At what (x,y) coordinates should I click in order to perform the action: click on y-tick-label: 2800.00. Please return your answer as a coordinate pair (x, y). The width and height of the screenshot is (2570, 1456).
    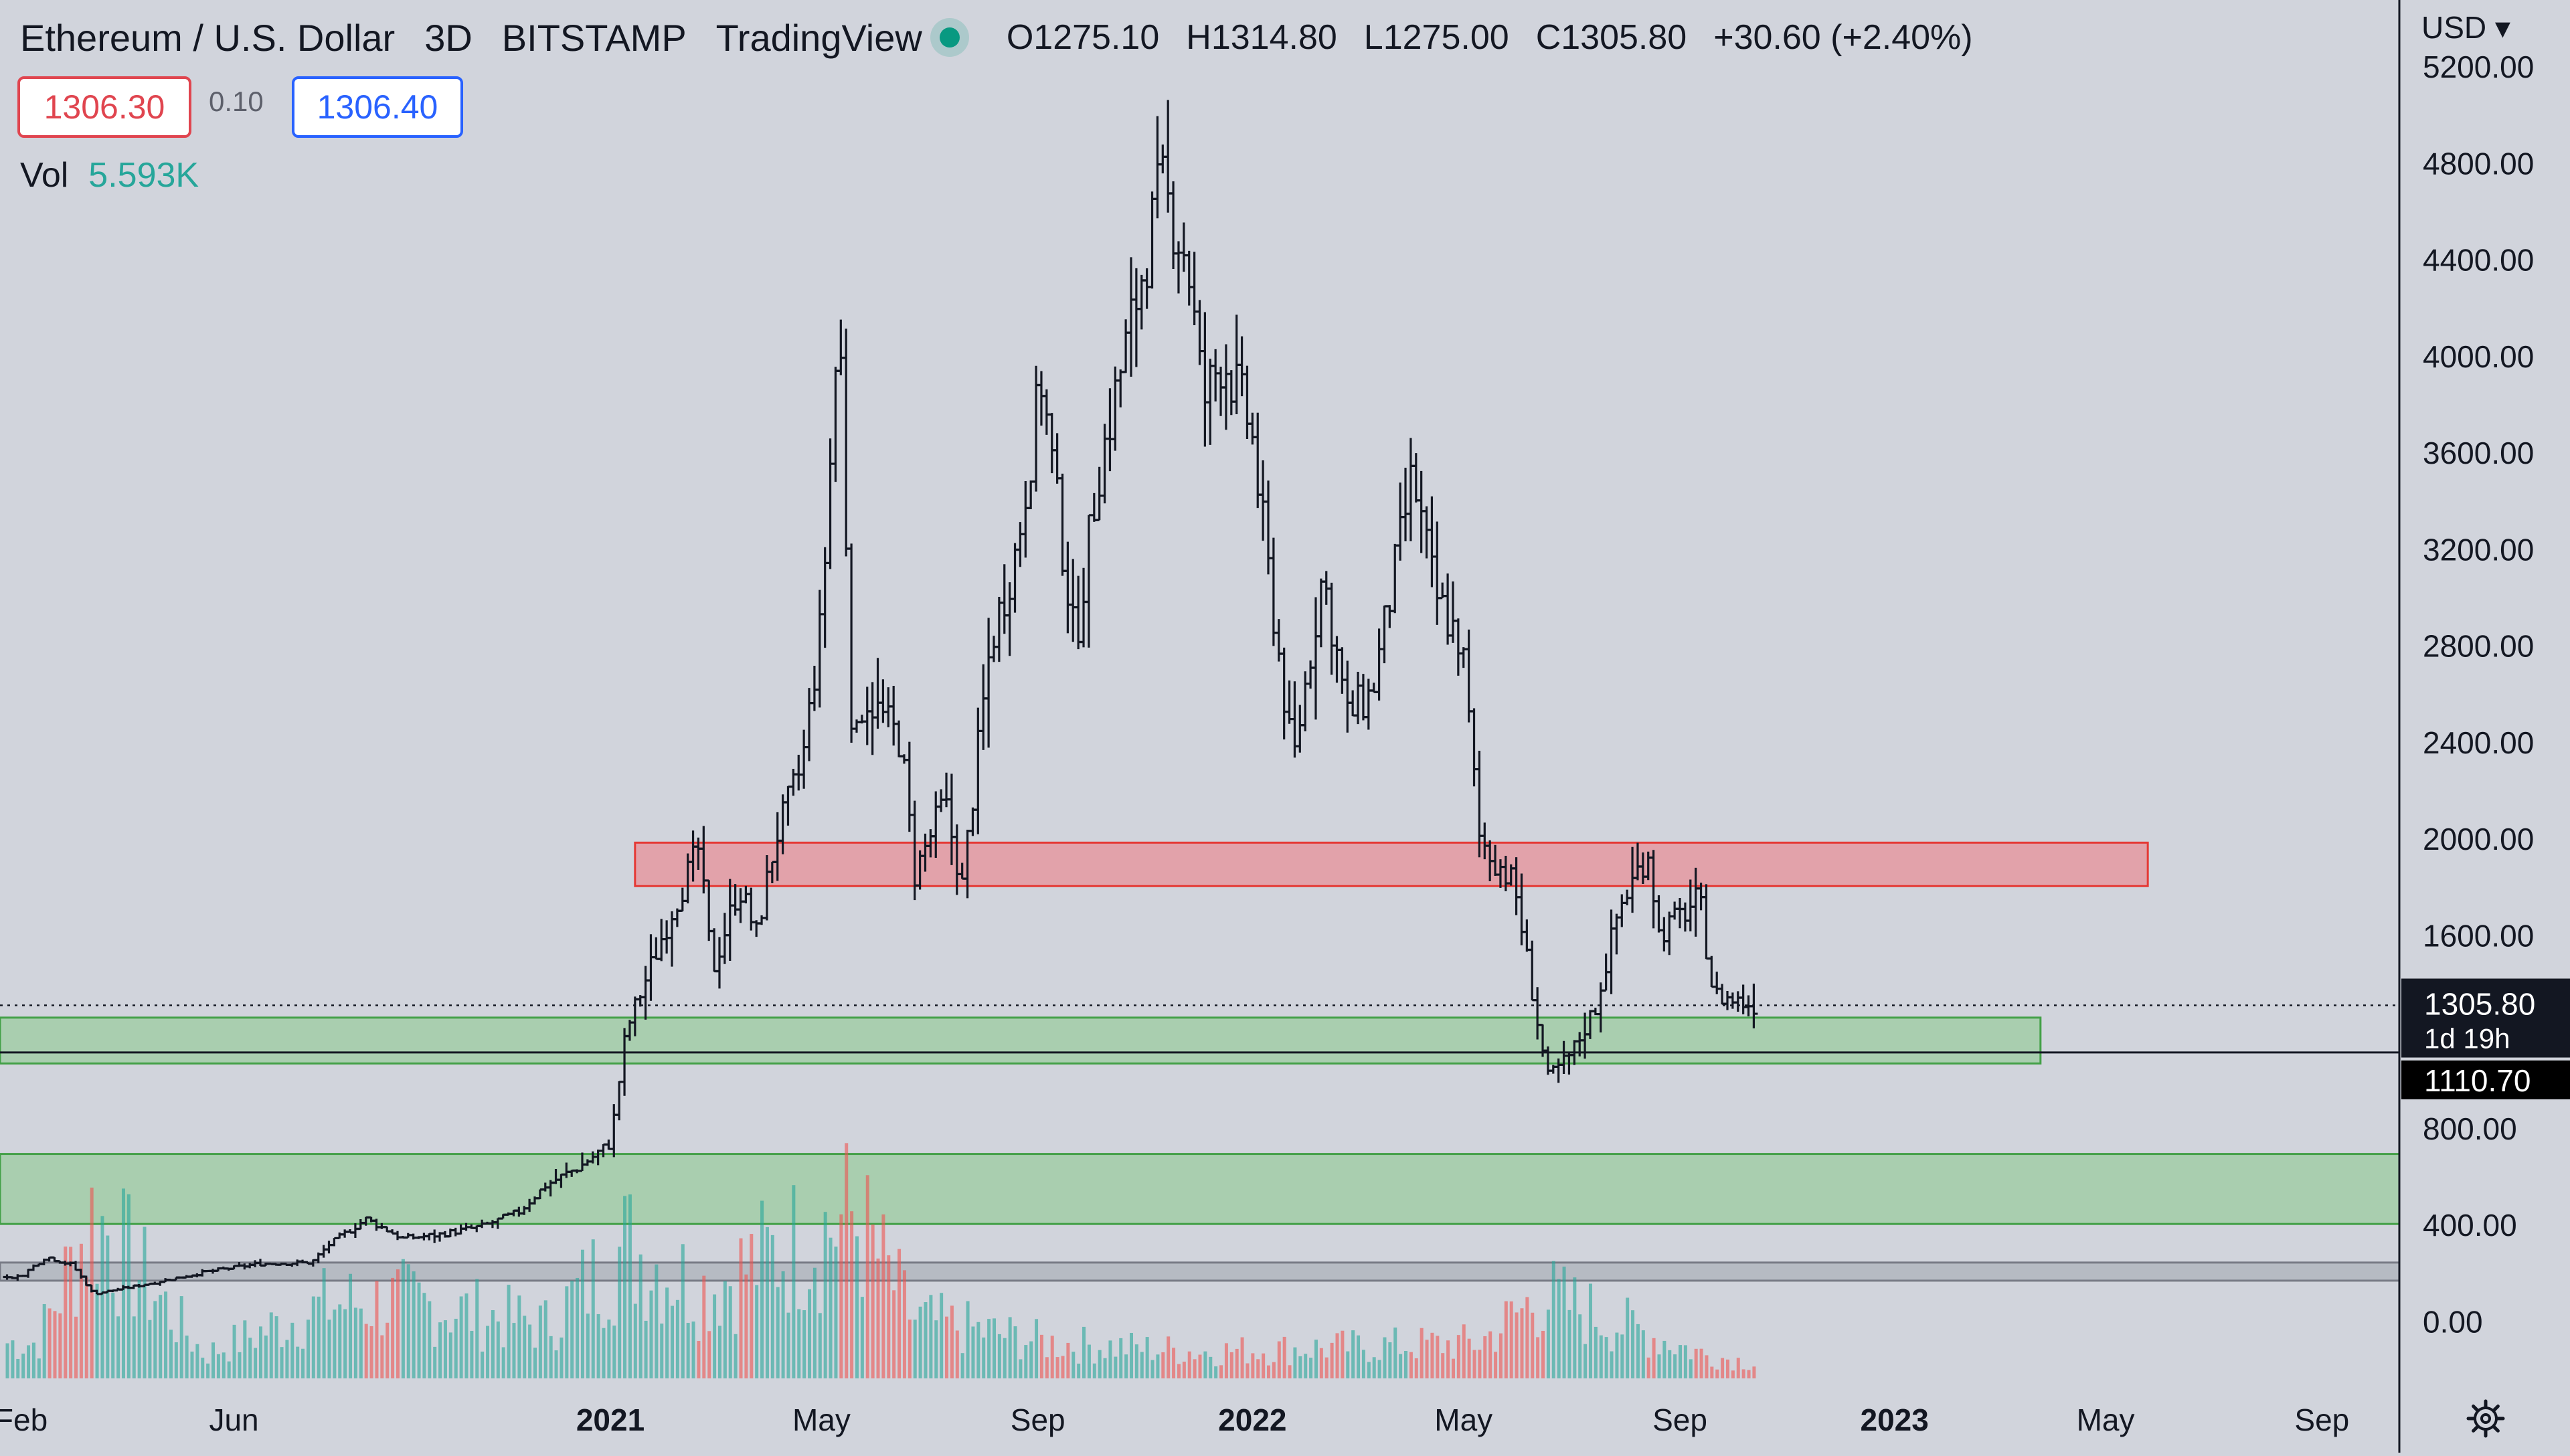
    Looking at the image, I should click on (2479, 646).